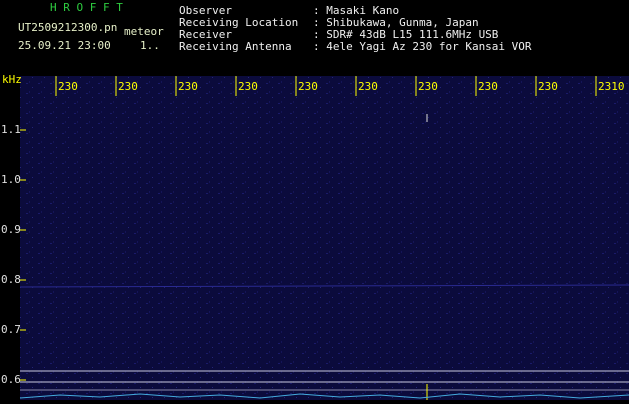 The width and height of the screenshot is (629, 404). What do you see at coordinates (11, 379) in the screenshot?
I see `y-tick-label: 0.6` at bounding box center [11, 379].